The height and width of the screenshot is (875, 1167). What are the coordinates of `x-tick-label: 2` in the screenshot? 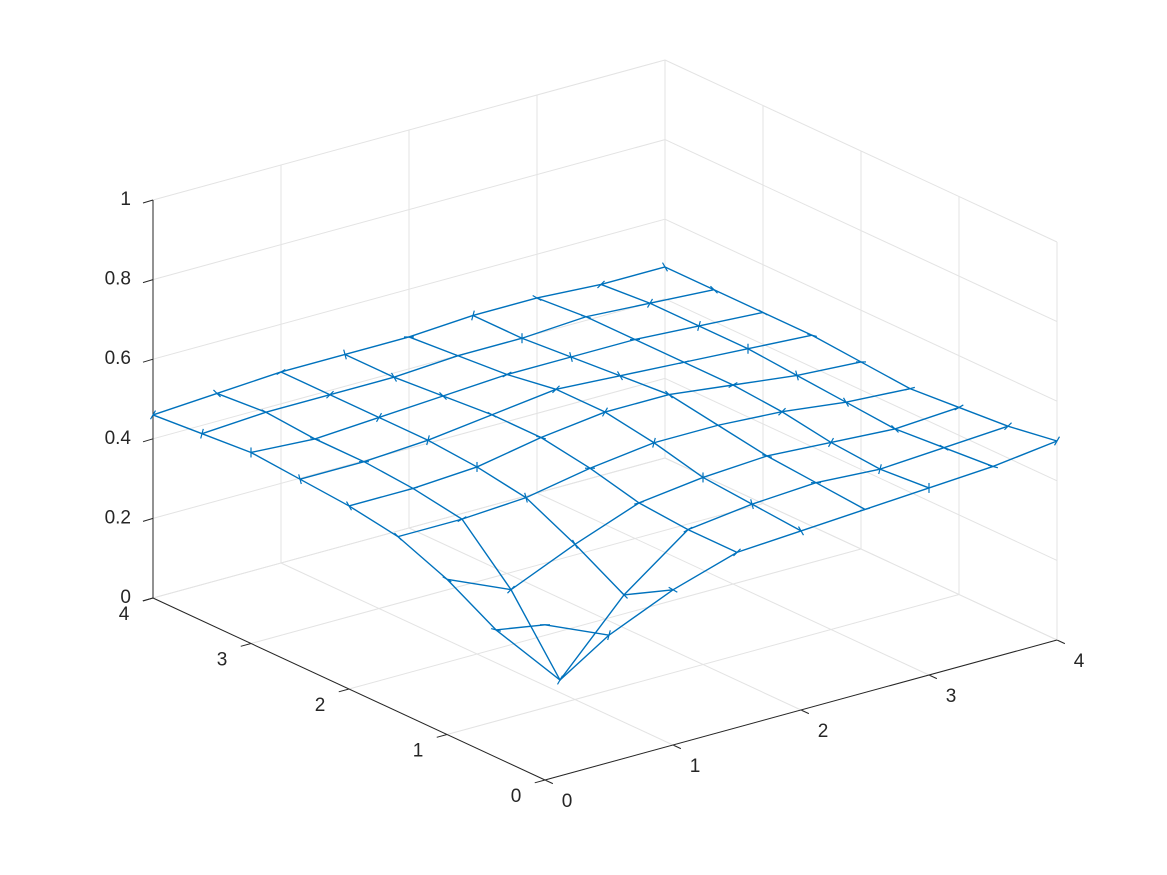 It's located at (823, 731).